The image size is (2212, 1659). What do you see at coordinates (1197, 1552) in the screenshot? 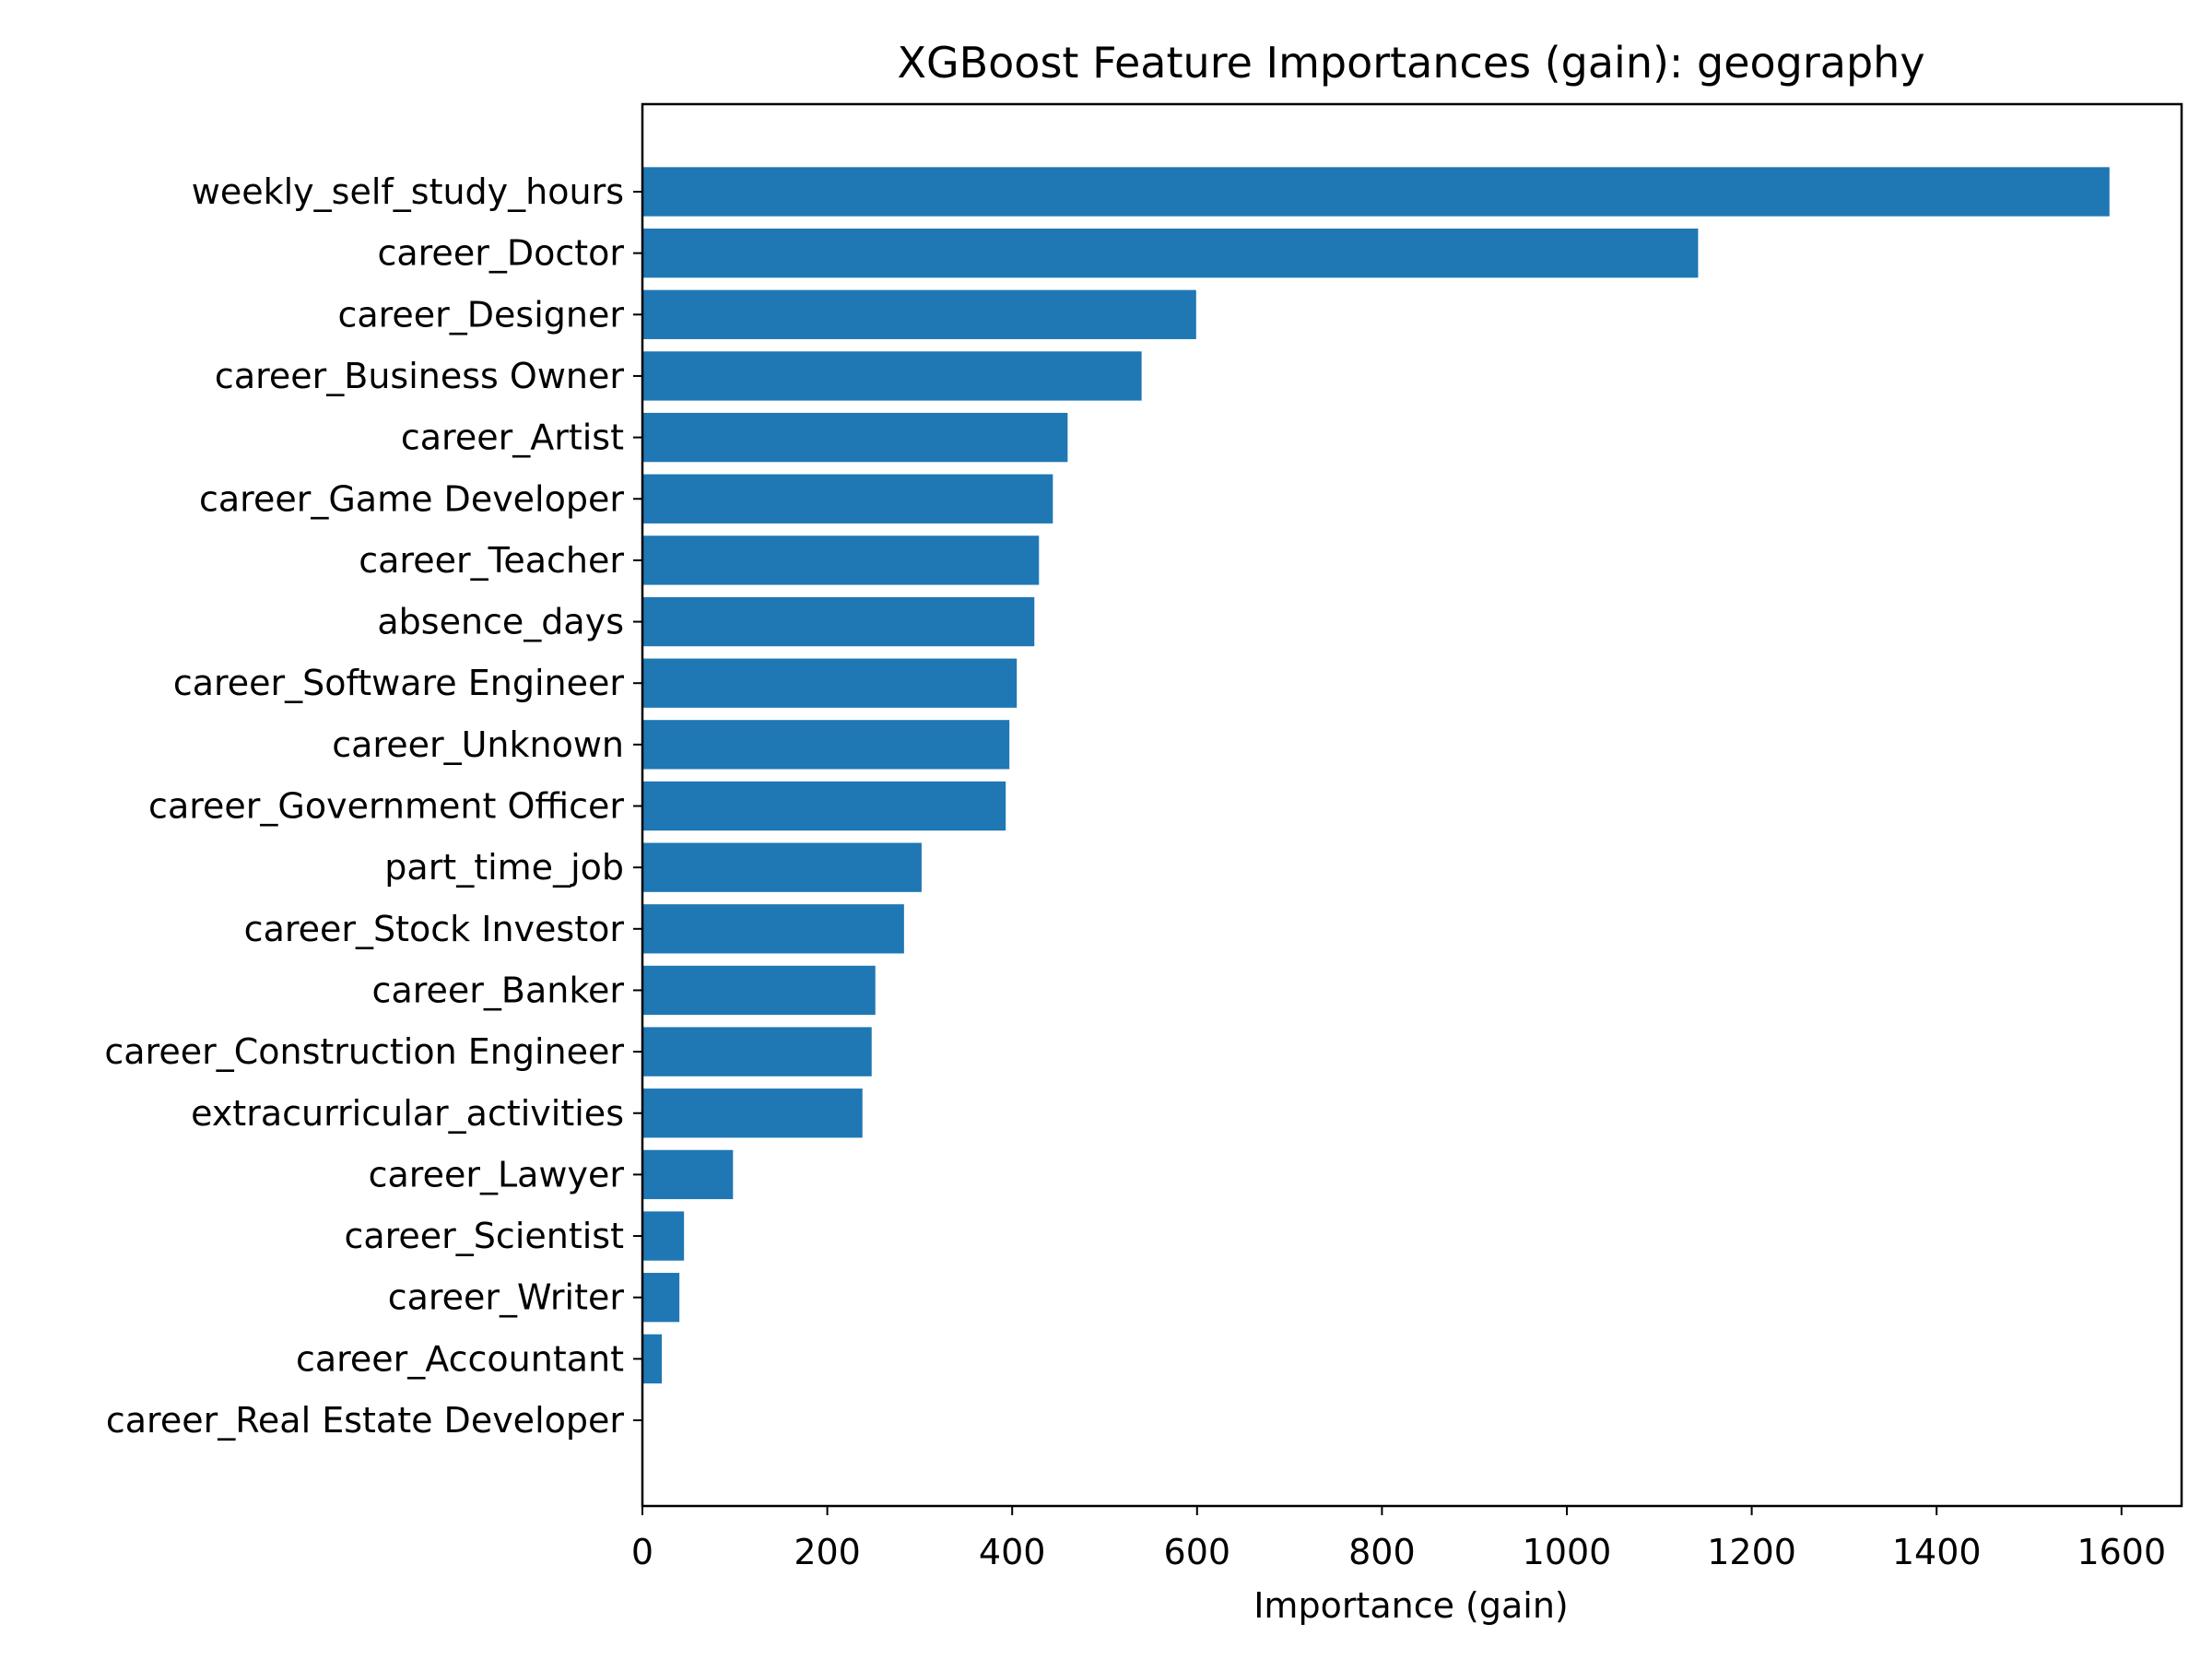
I see `x-tick-label: 600` at bounding box center [1197, 1552].